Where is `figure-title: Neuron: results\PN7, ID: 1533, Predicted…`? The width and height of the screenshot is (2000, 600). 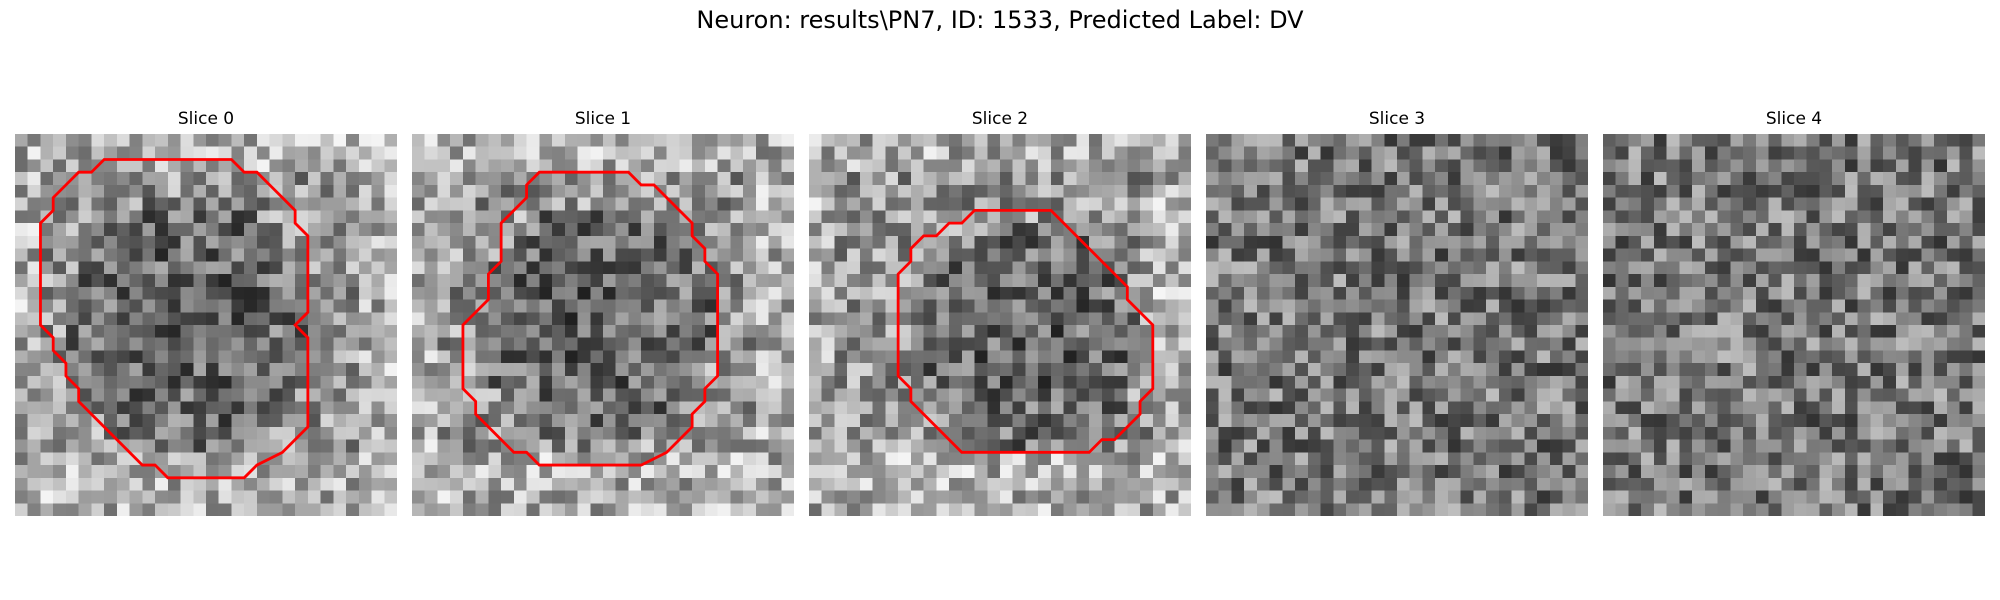
figure-title: Neuron: results\PN7, ID: 1533, Predicted… is located at coordinates (1000, 20).